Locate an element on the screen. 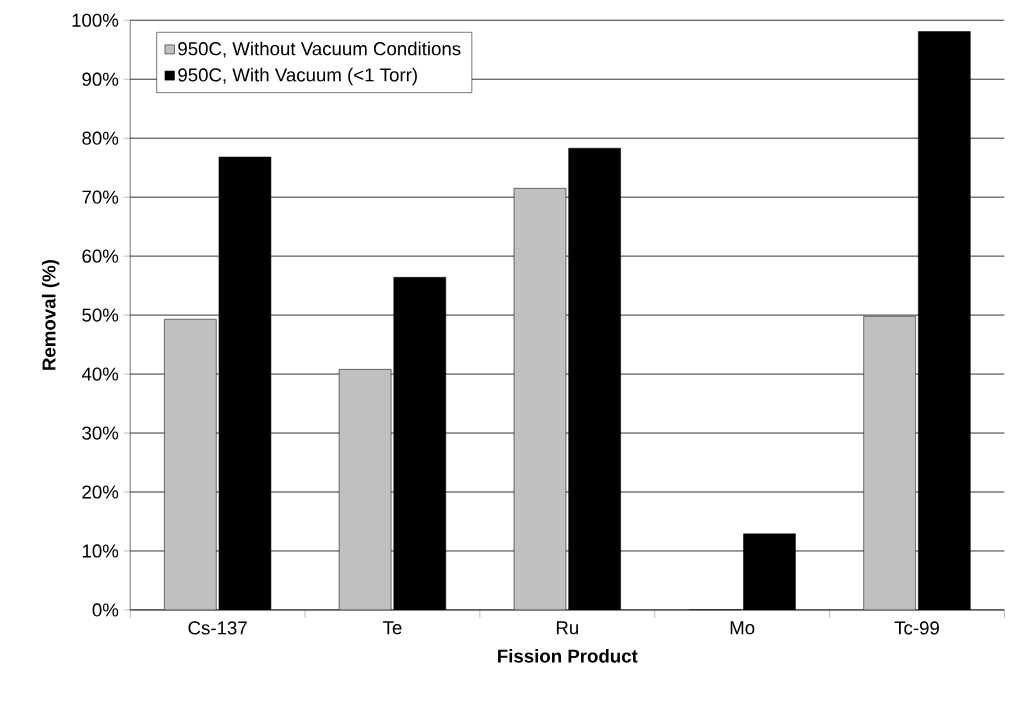 This screenshot has height=706, width=1028. y-tick-label: 60% is located at coordinates (100, 256).